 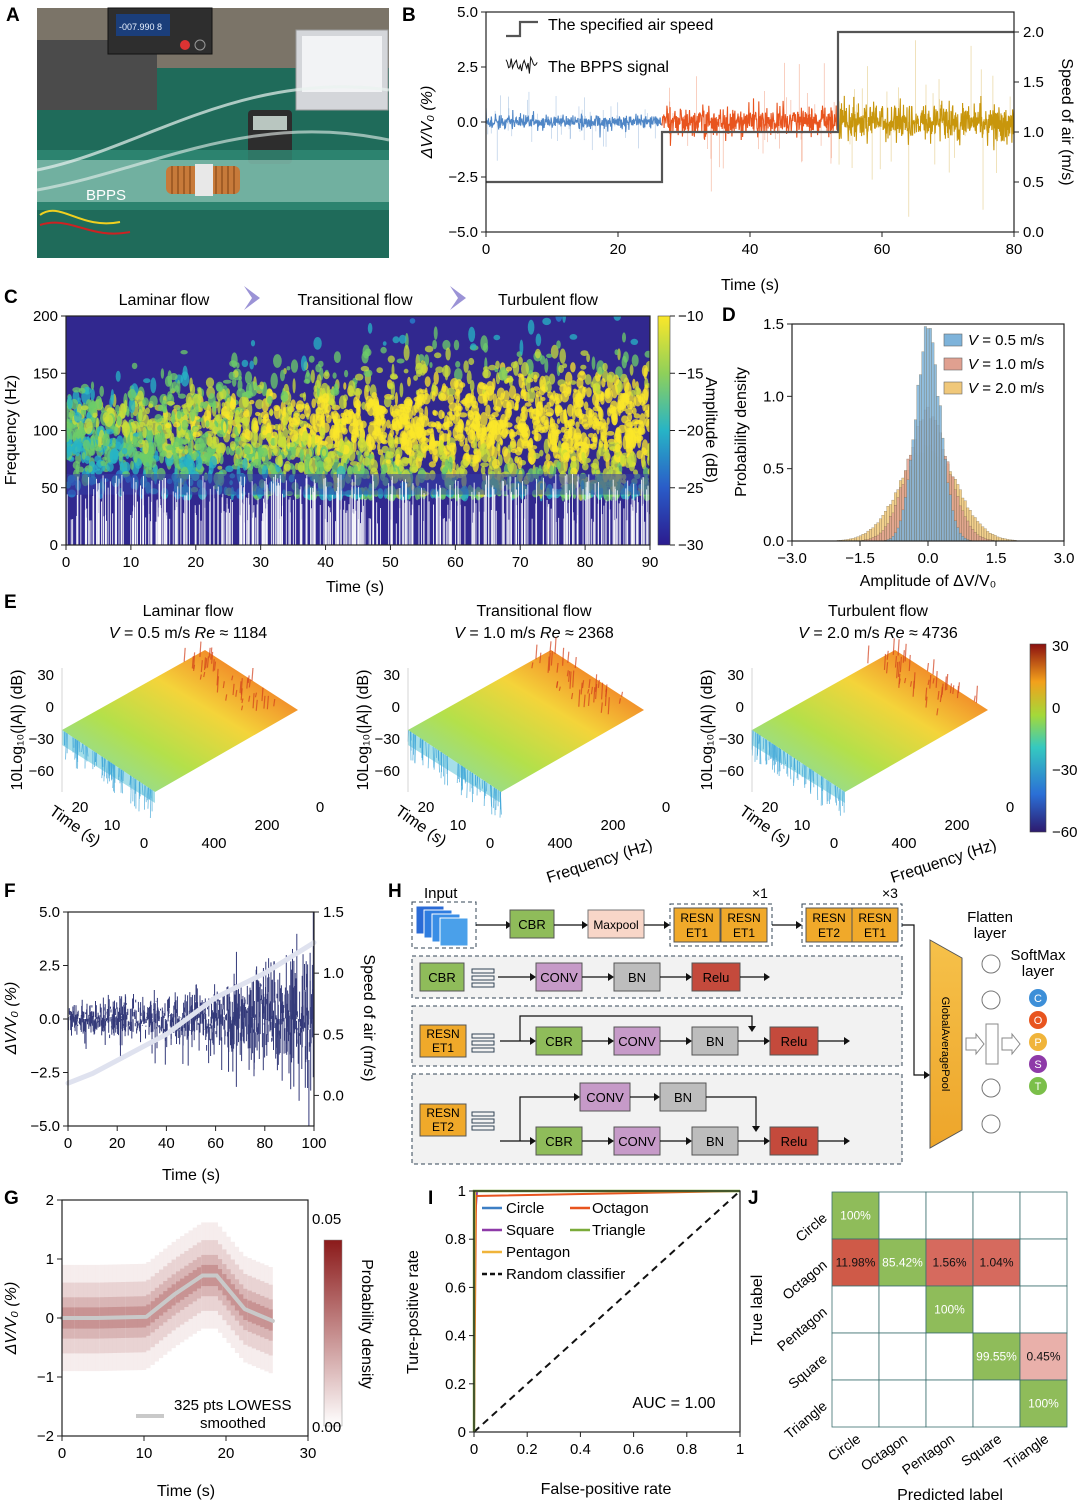 I want to click on f-xtick-label: 40, so click(x=166, y=1143).